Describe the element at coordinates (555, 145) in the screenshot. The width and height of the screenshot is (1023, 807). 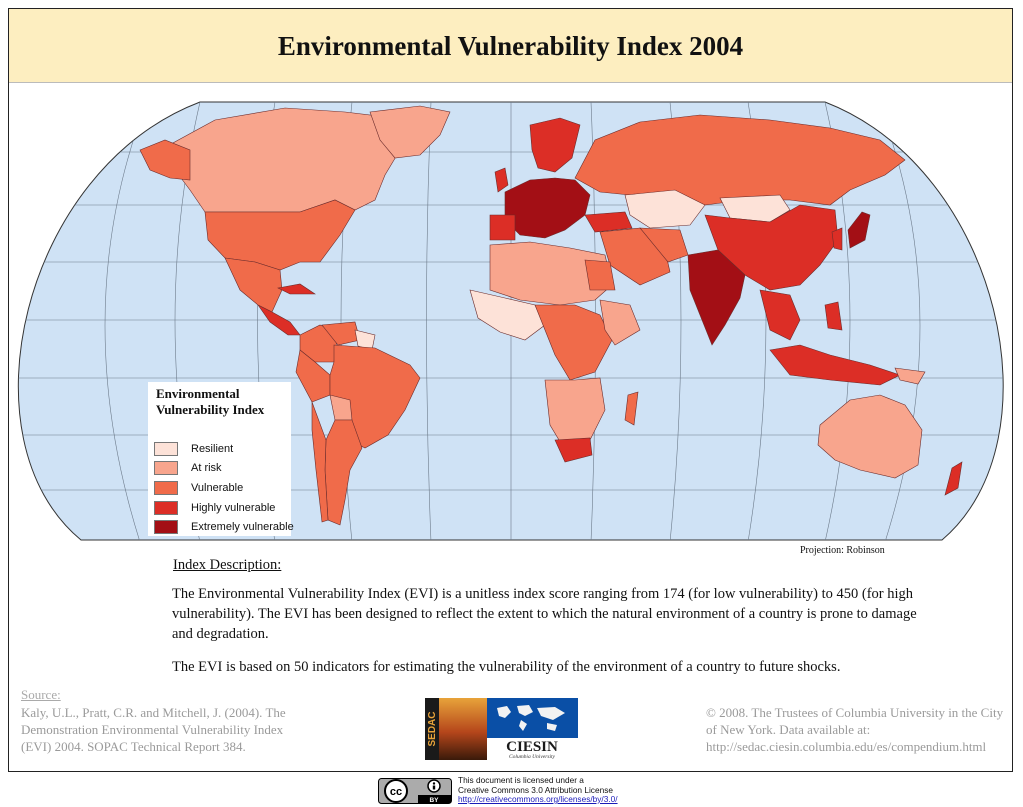
I see `country-scandinavia` at that location.